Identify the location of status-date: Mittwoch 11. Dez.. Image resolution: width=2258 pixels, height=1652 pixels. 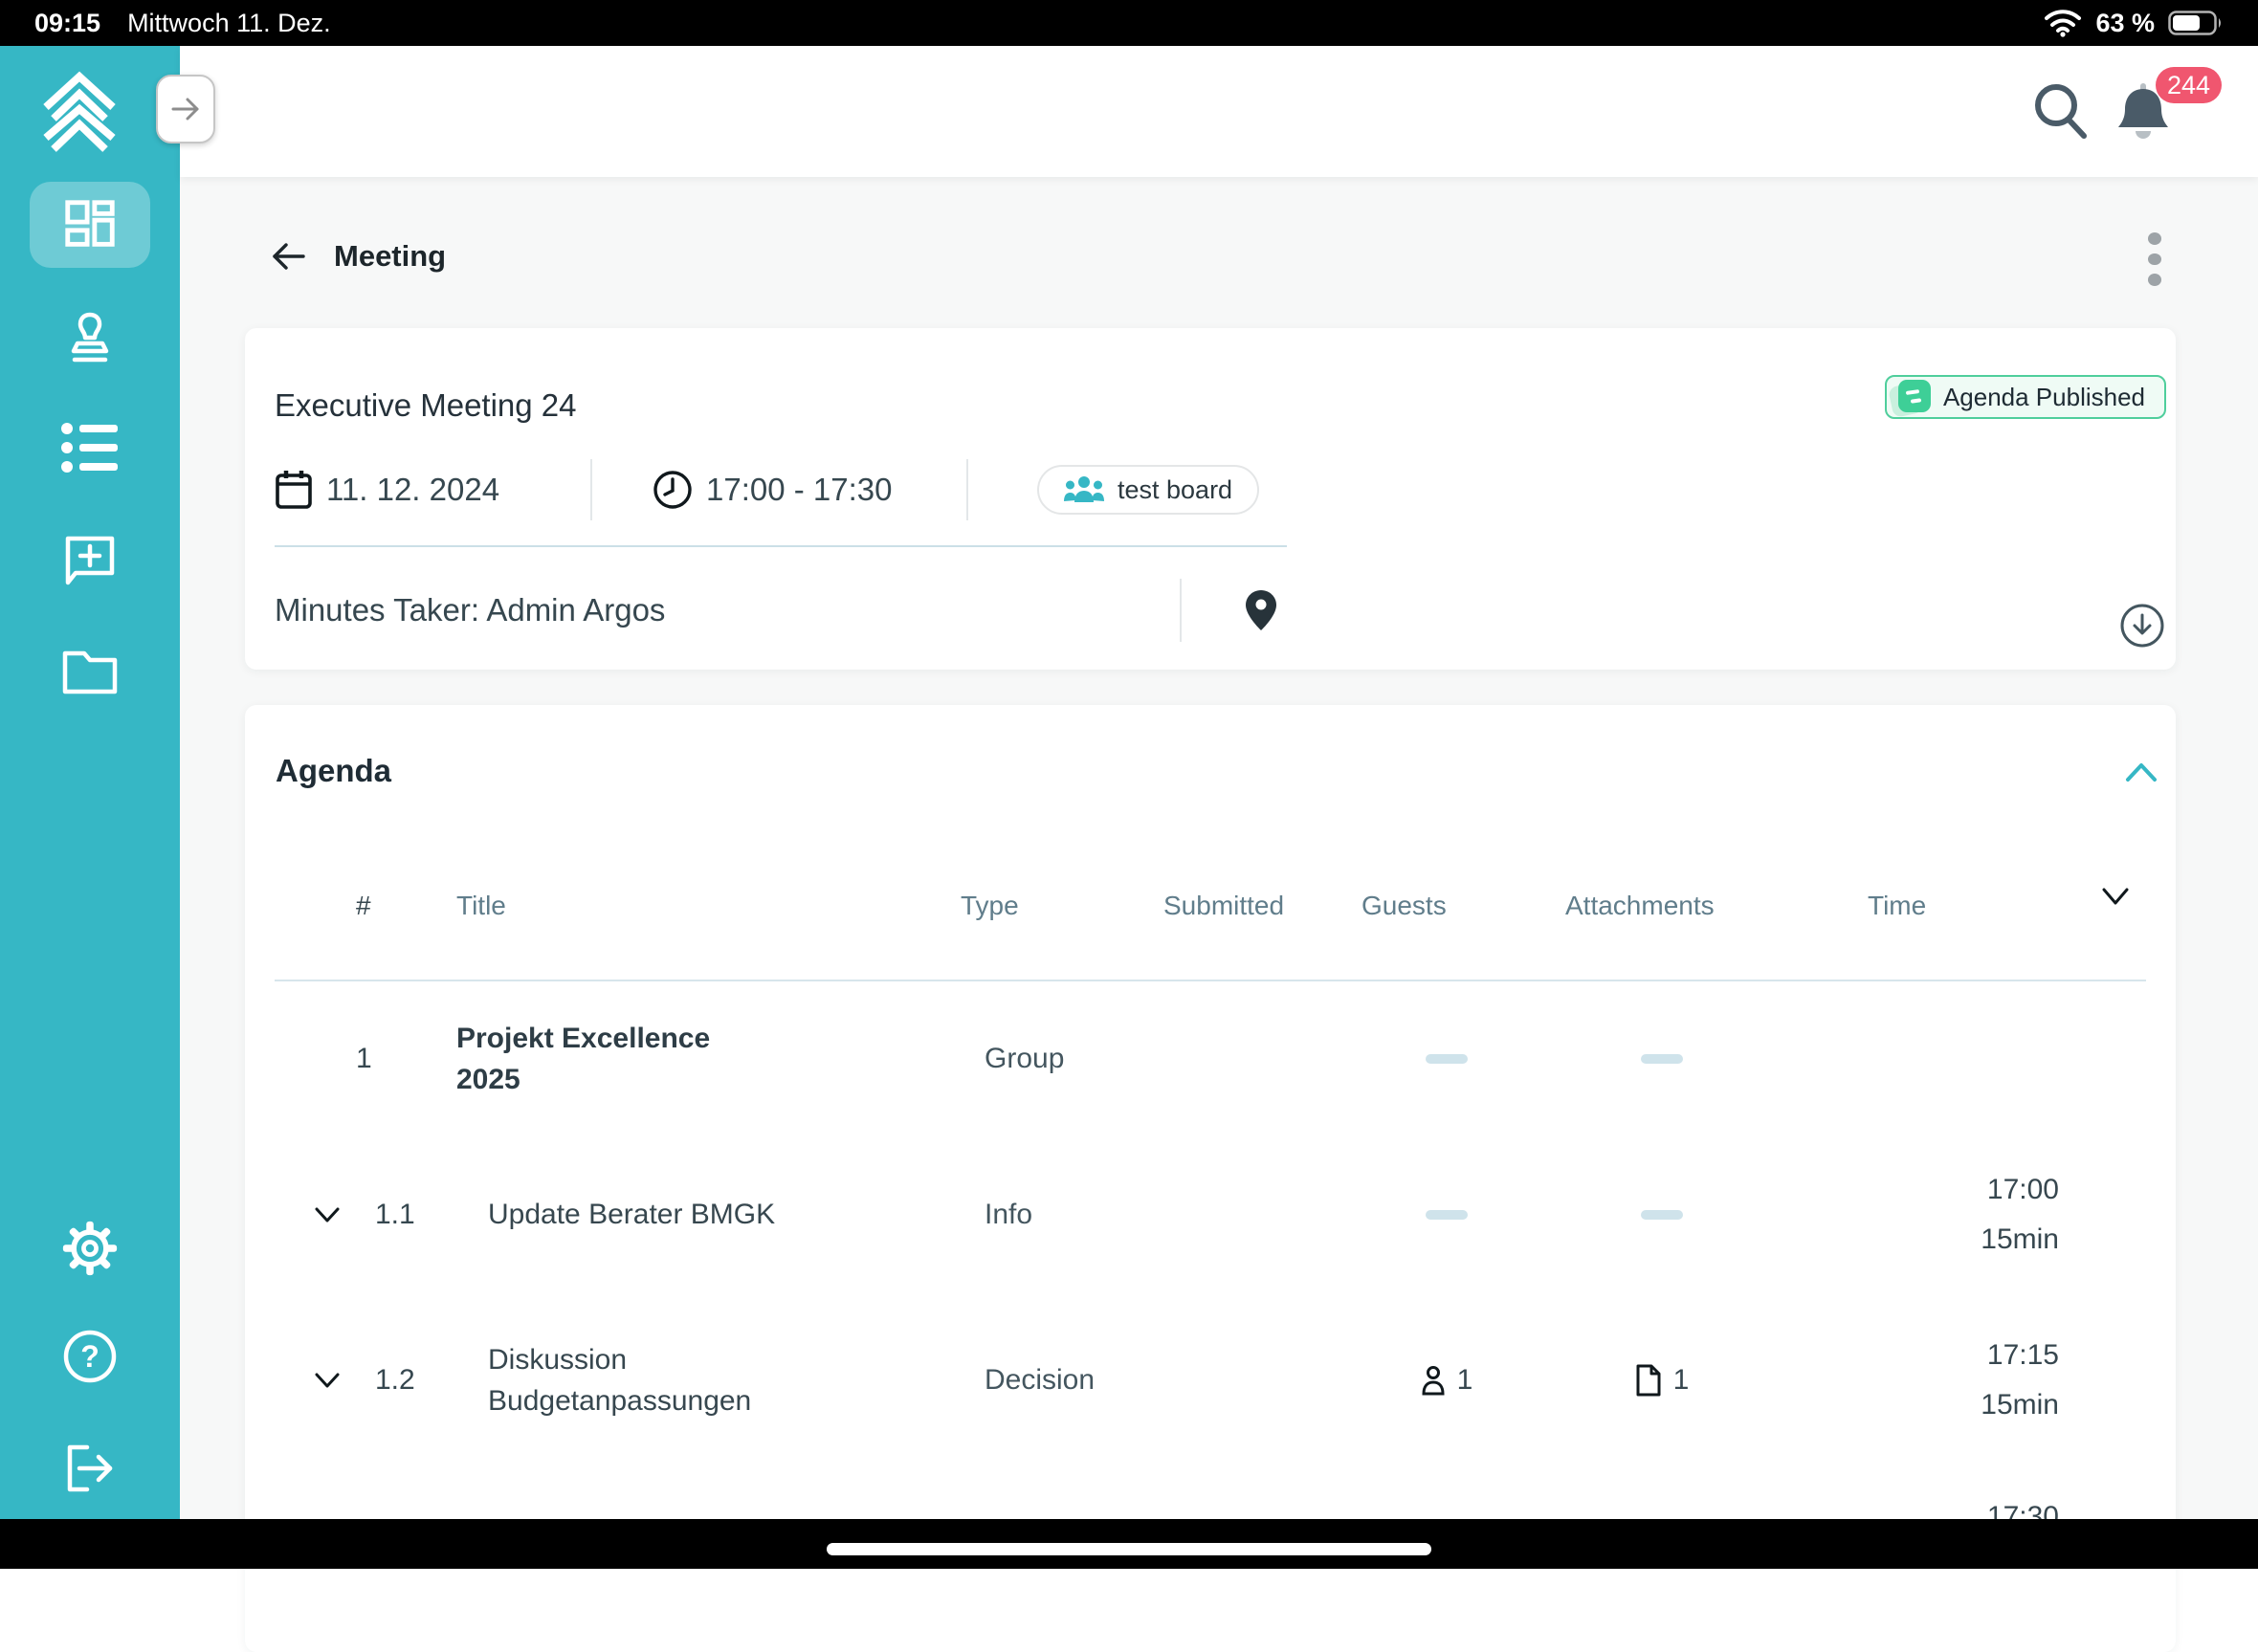
(229, 22).